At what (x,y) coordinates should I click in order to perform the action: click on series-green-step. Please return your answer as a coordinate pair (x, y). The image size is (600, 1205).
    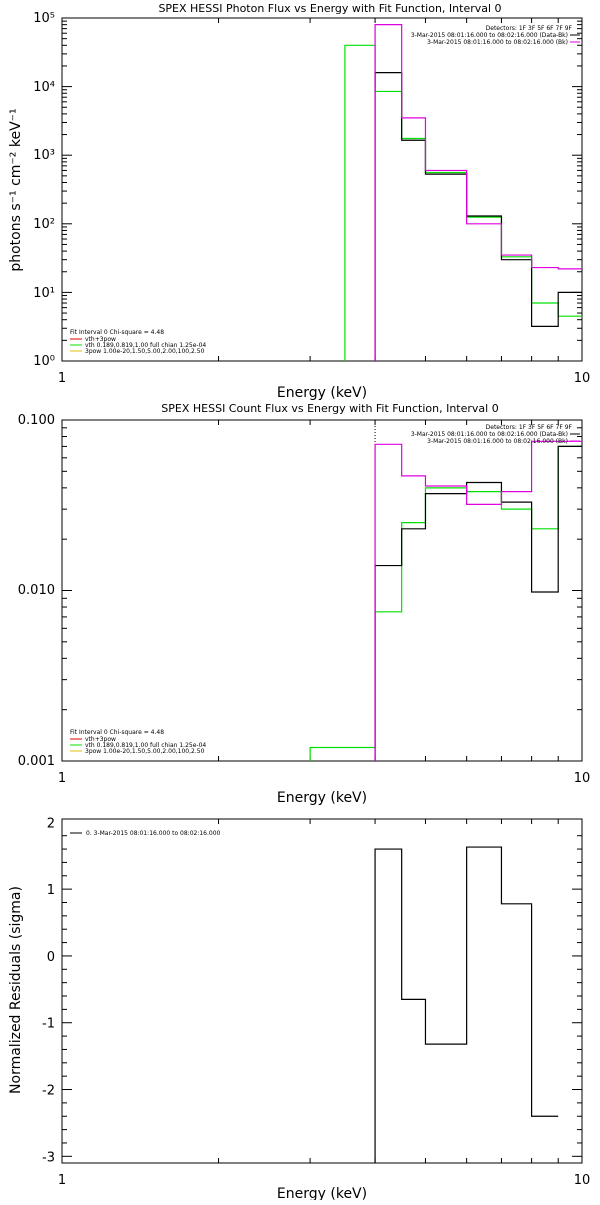
    Looking at the image, I should click on (463, 202).